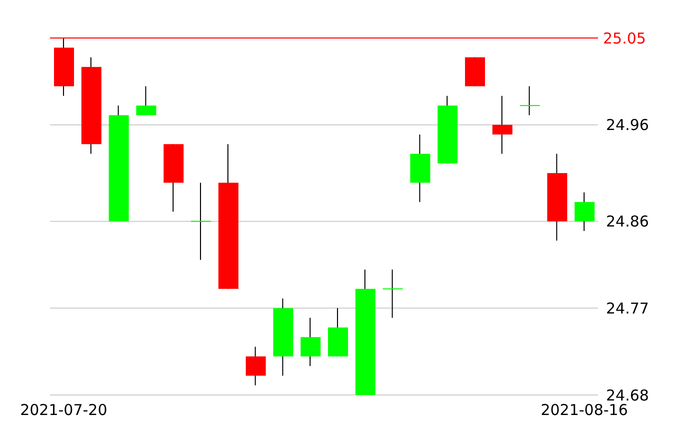 The width and height of the screenshot is (676, 431). Describe the element at coordinates (624, 38) in the screenshot. I see `ref-line-label: 25.05` at that location.